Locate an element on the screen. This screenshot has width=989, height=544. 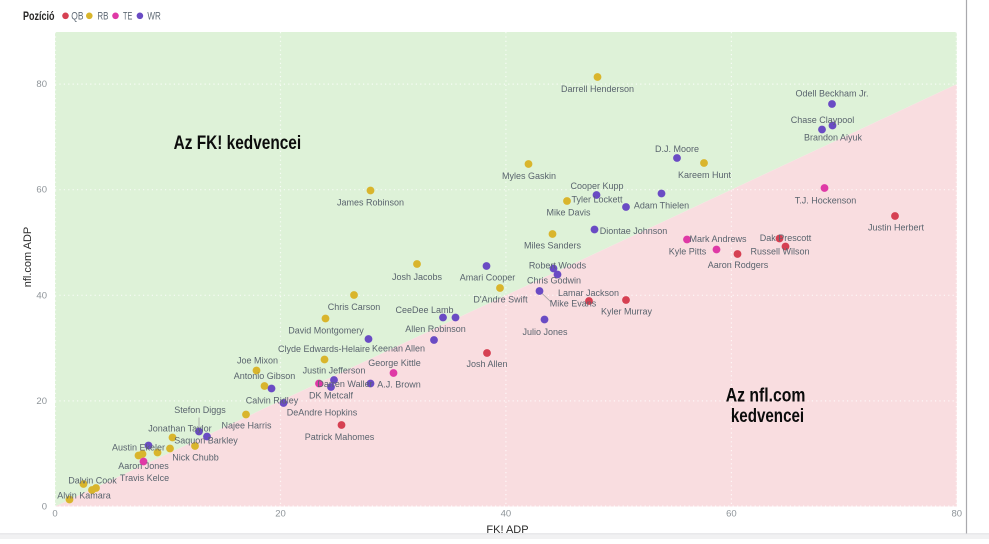
svg-text: nfl.com ADP is located at coordinates (28, 257).